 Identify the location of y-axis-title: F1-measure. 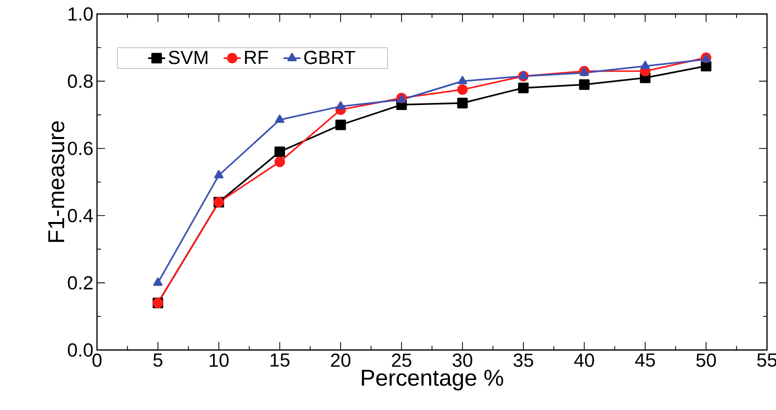
(56, 181).